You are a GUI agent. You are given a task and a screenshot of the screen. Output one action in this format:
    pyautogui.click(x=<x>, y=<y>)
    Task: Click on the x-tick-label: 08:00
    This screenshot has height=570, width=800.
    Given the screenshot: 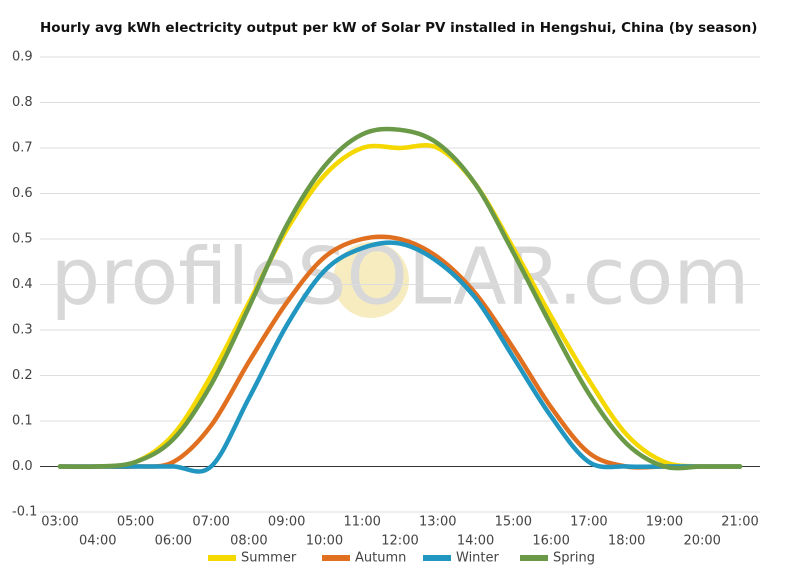 What is the action you would take?
    pyautogui.click(x=248, y=541)
    